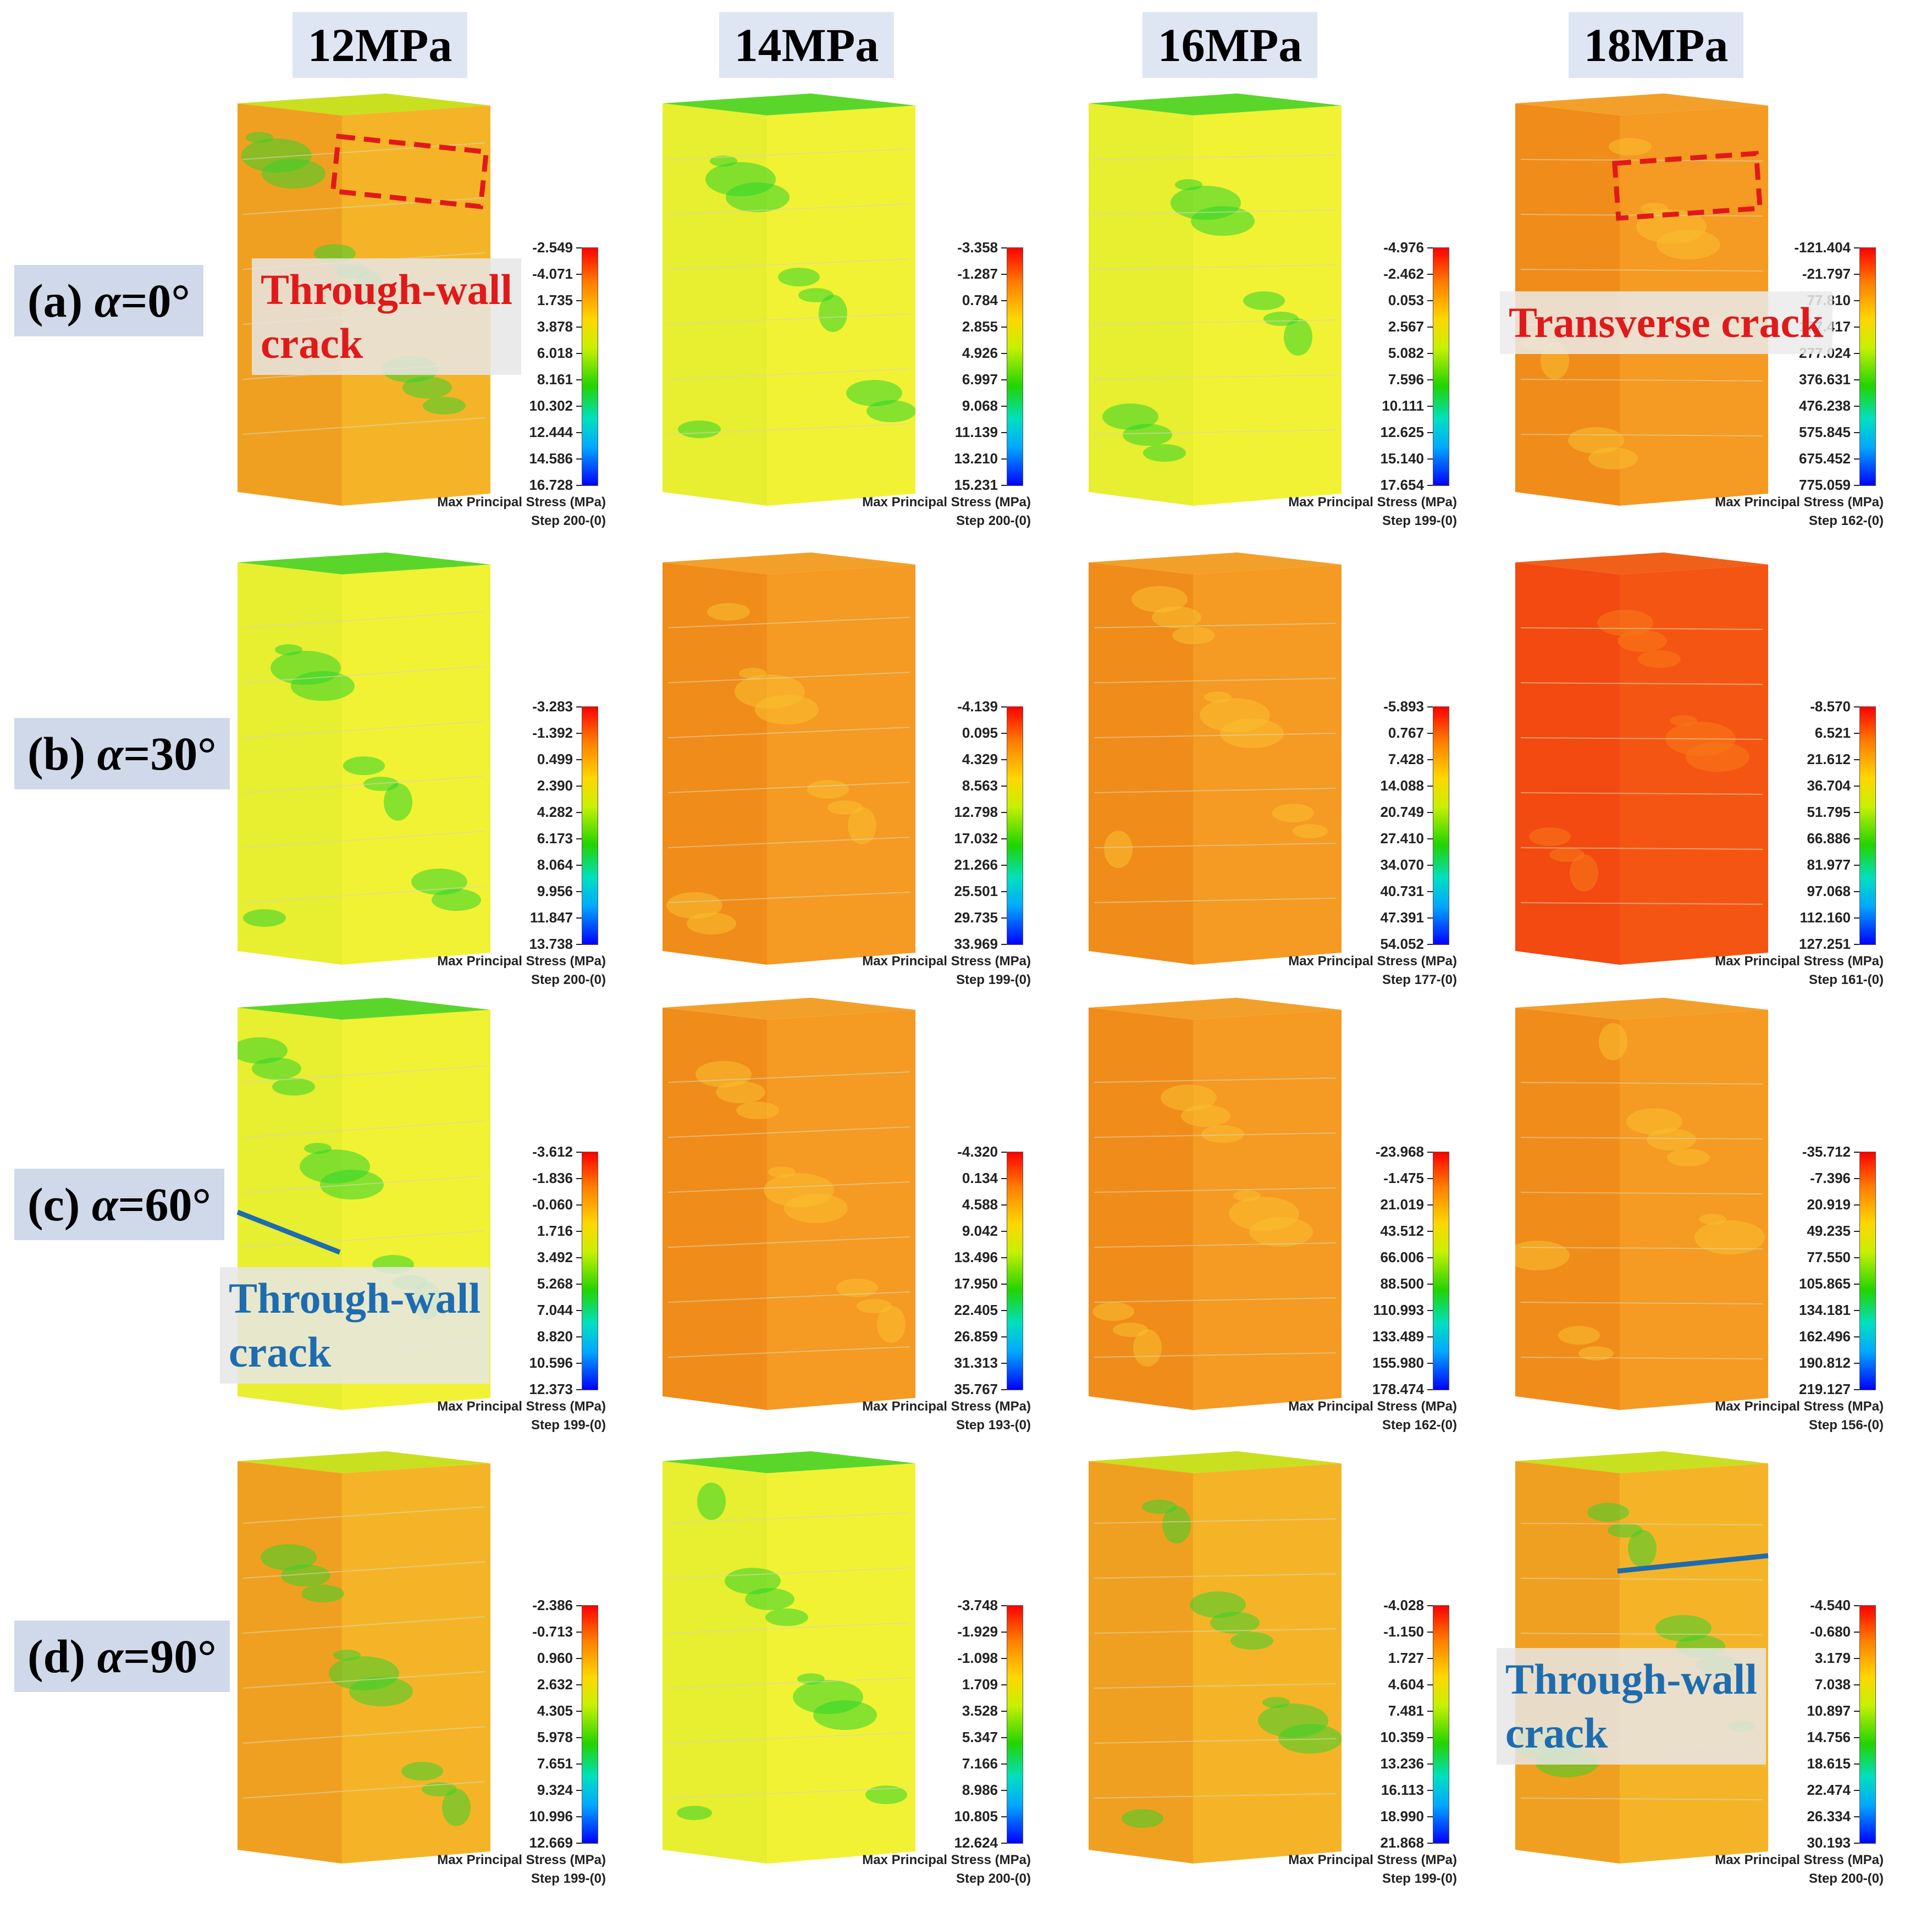 The width and height of the screenshot is (1932, 1913). What do you see at coordinates (1829, 785) in the screenshot?
I see `legend-tick-label: 36.704` at bounding box center [1829, 785].